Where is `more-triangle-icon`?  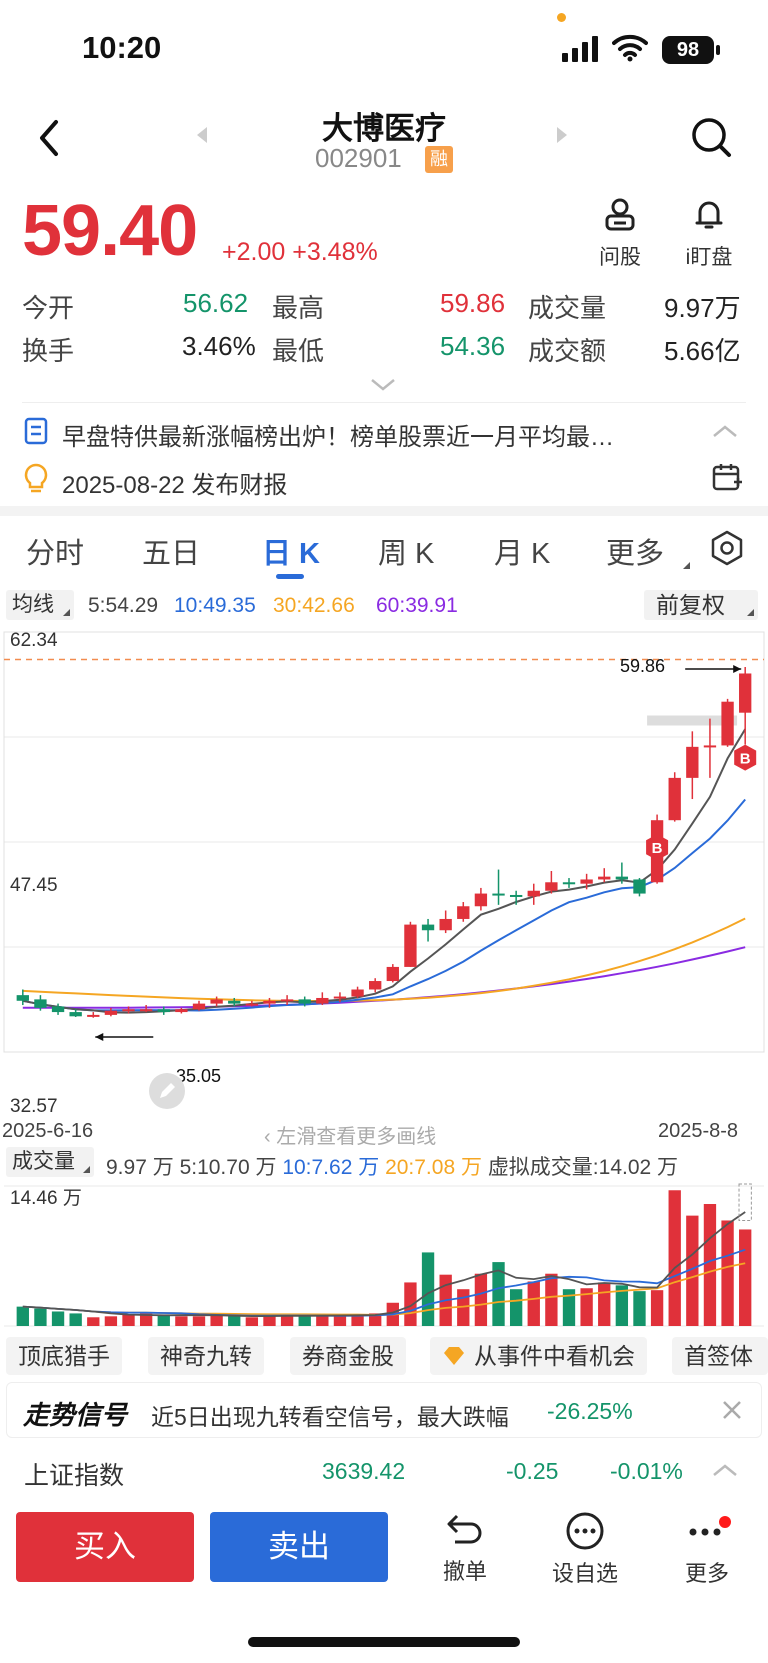
more-triangle-icon is located at coordinates (686, 565).